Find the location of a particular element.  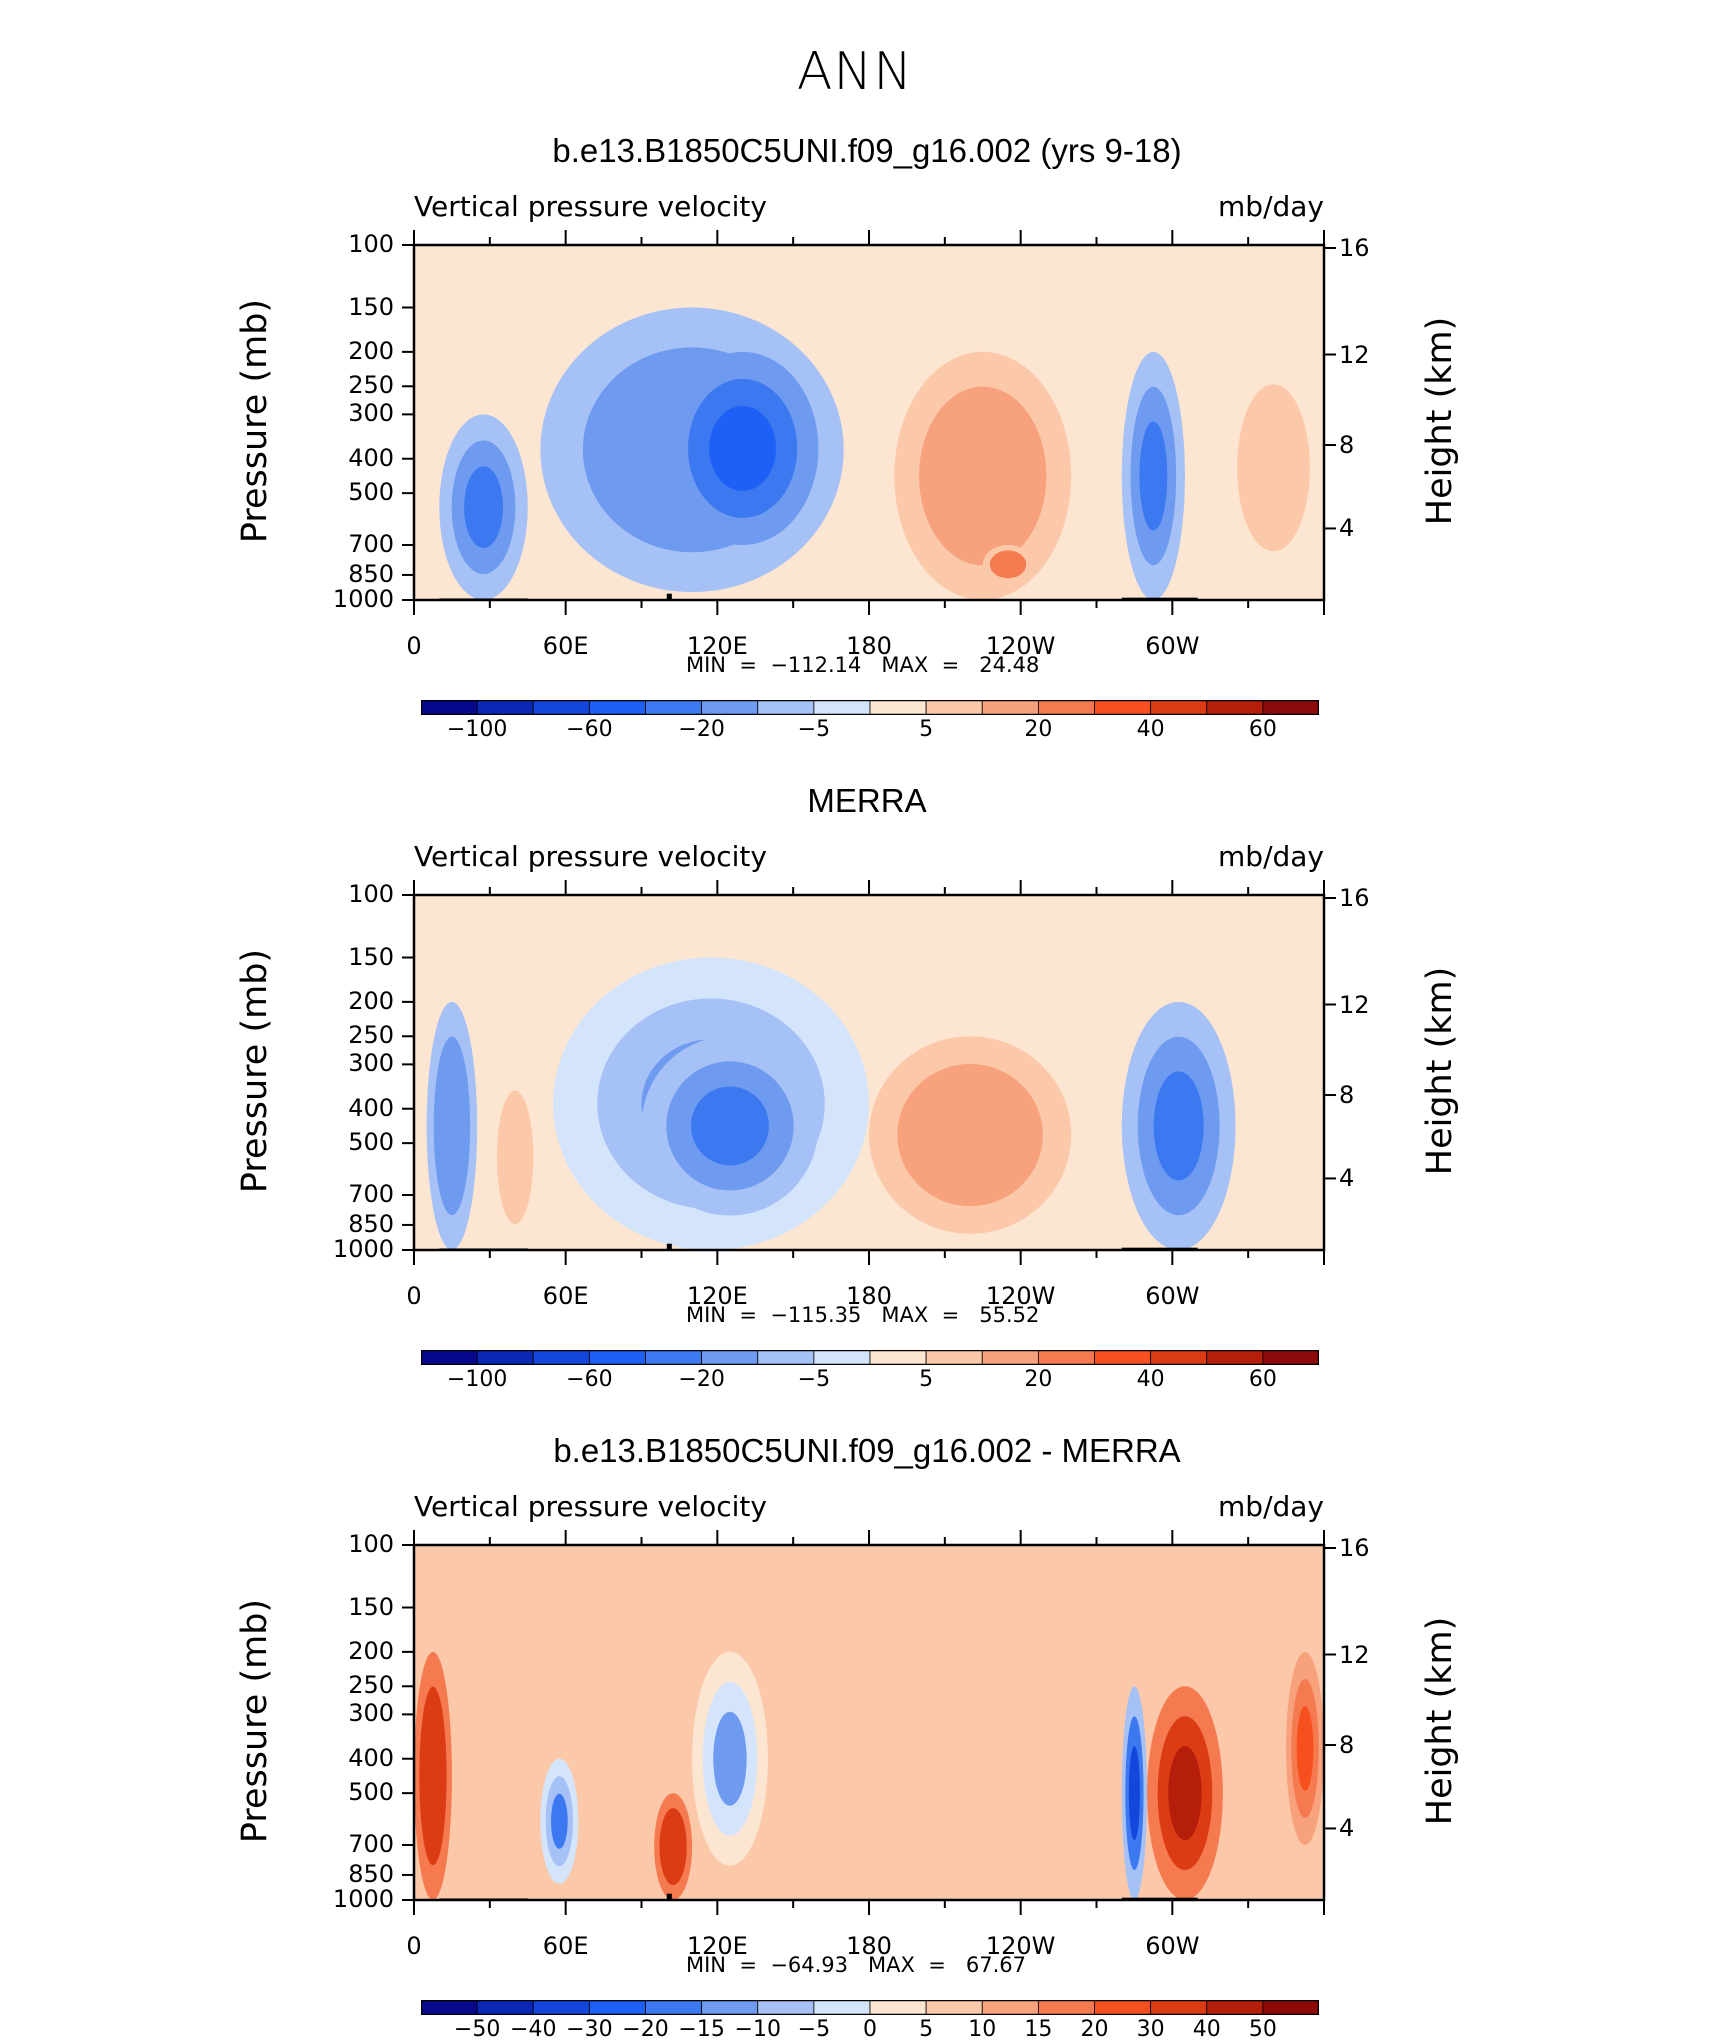

y-tick-label: 700 is located at coordinates (371, 1844).